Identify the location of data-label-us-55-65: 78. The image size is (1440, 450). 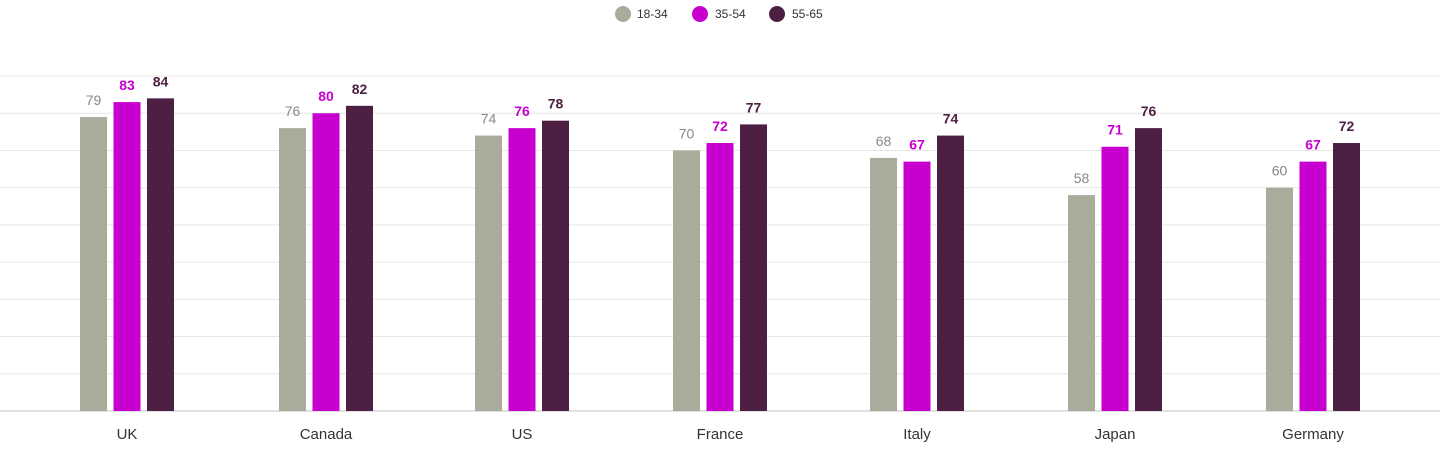
(556, 104).